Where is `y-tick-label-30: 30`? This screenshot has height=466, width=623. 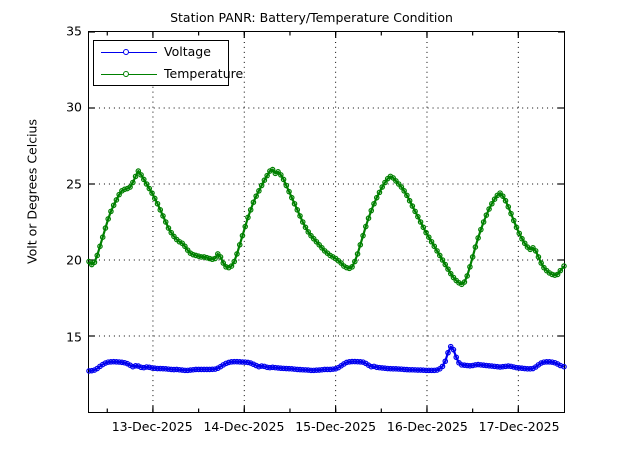 y-tick-label-30: 30 is located at coordinates (74, 107).